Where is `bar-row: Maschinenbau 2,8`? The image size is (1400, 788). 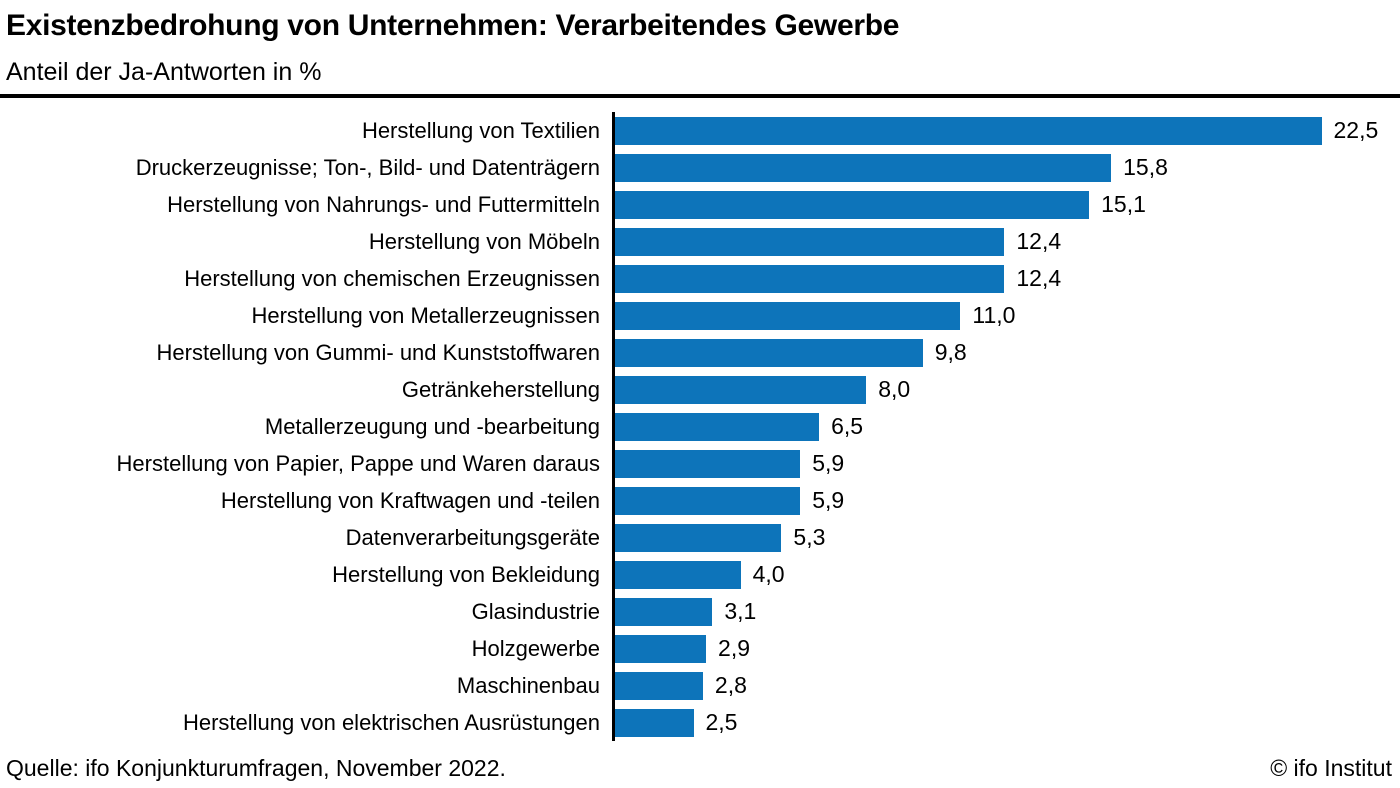
bar-row: Maschinenbau 2,8 is located at coordinates (700, 685).